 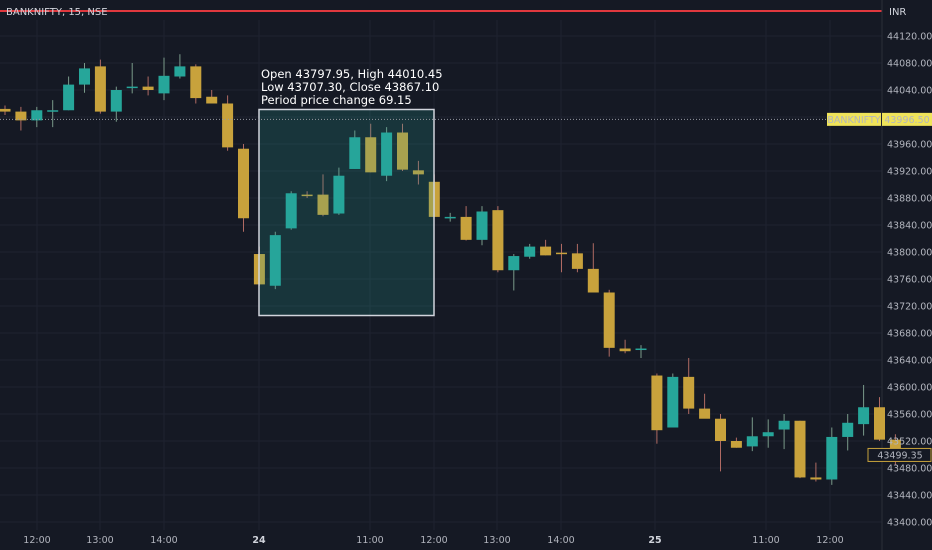 I want to click on tooltip-ohlc-line-1: Open 43797.95, High 44010.45, so click(x=352, y=74).